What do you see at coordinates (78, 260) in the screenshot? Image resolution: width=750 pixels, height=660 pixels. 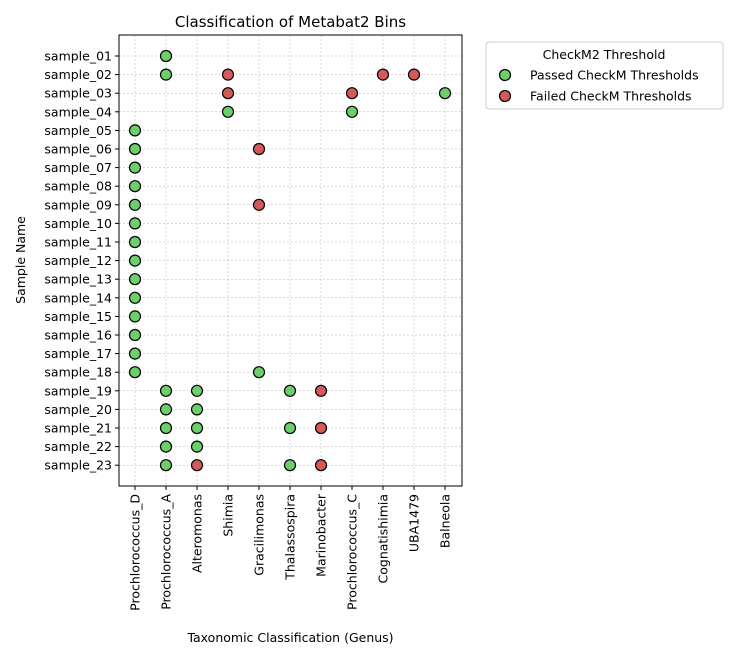 I see `y-tick-label: sample_12` at bounding box center [78, 260].